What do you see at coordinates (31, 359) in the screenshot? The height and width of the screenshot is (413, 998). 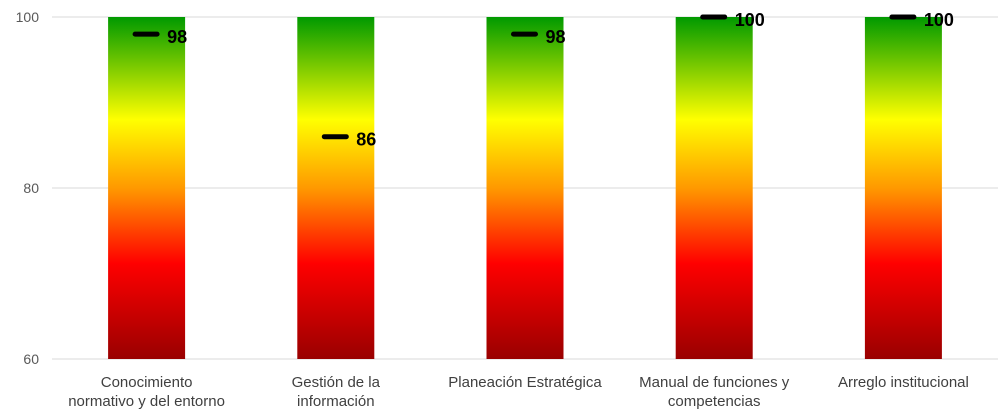 I see `y-tick-label: 60` at bounding box center [31, 359].